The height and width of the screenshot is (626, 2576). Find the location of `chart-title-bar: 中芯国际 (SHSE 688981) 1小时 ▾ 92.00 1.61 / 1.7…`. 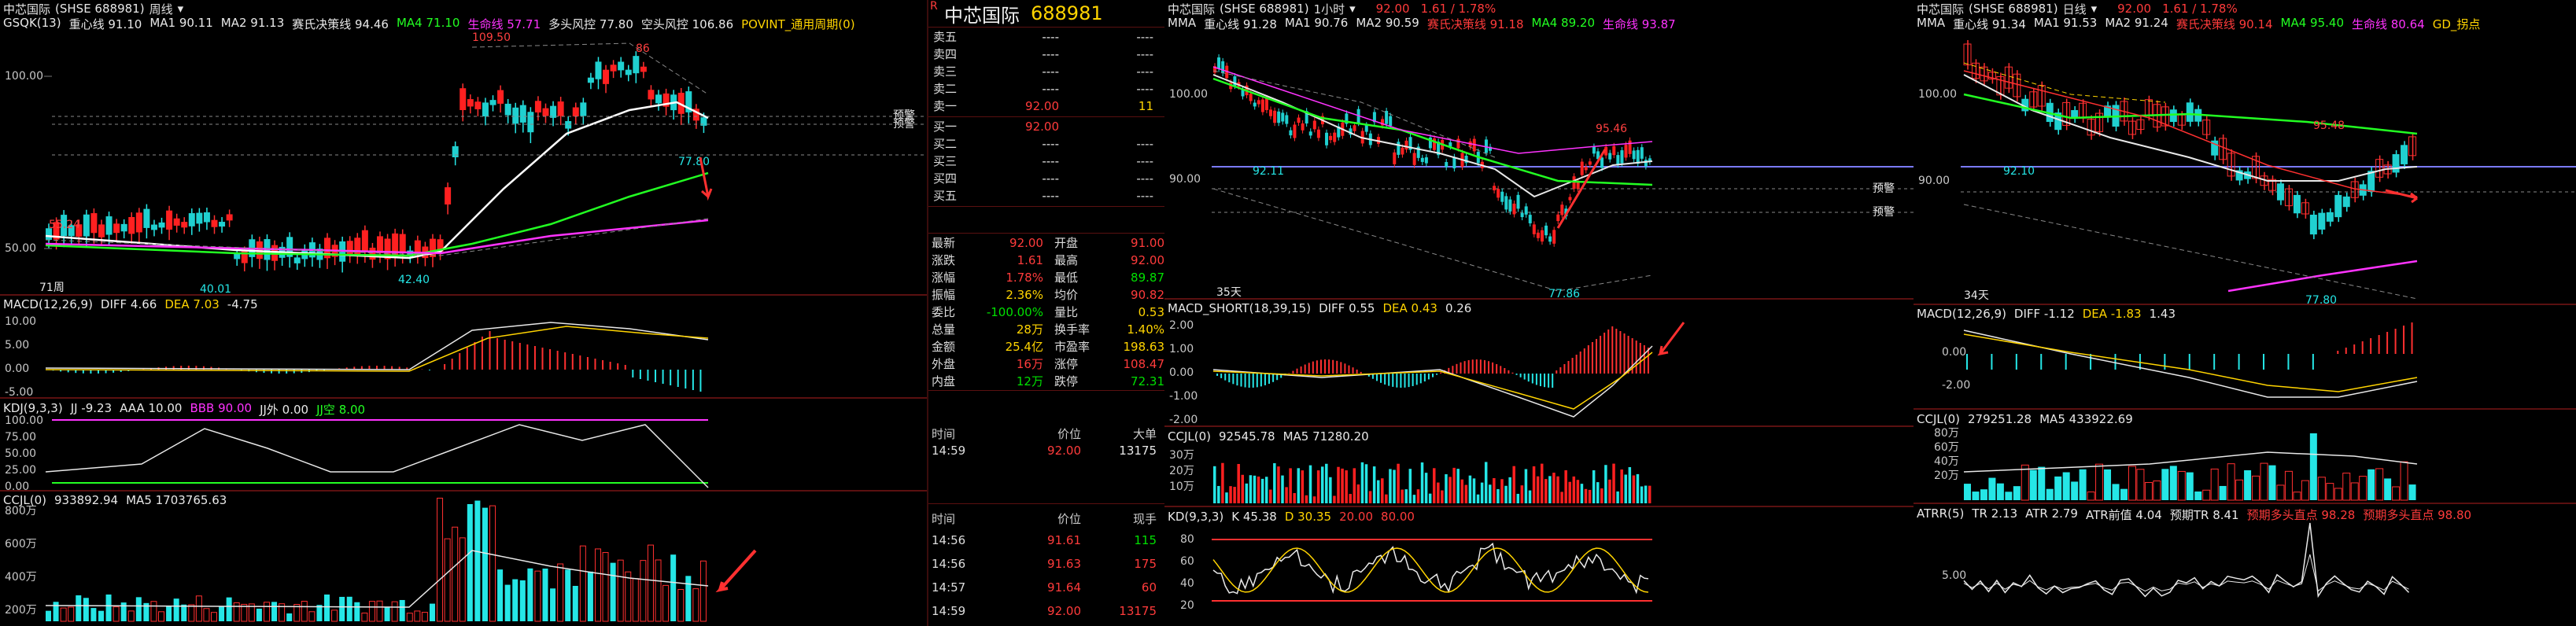

chart-title-bar: 中芯国际 (SHSE 688981) 1小时 ▾ 92.00 1.61 / 1.7… is located at coordinates (1539, 8).